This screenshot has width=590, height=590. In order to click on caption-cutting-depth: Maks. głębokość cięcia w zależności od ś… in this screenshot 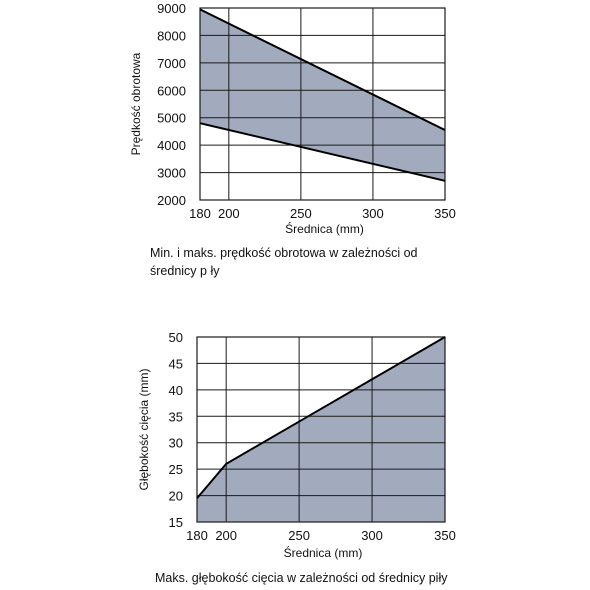, I will do `click(301, 578)`.